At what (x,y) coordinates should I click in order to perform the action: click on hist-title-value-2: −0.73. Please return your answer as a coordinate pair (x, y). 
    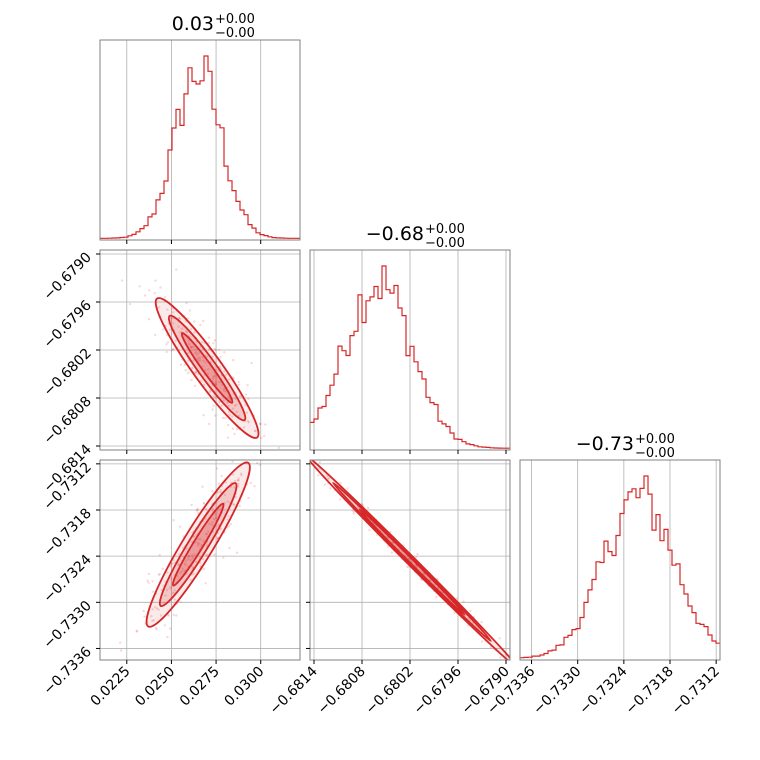
    Looking at the image, I should click on (605, 444).